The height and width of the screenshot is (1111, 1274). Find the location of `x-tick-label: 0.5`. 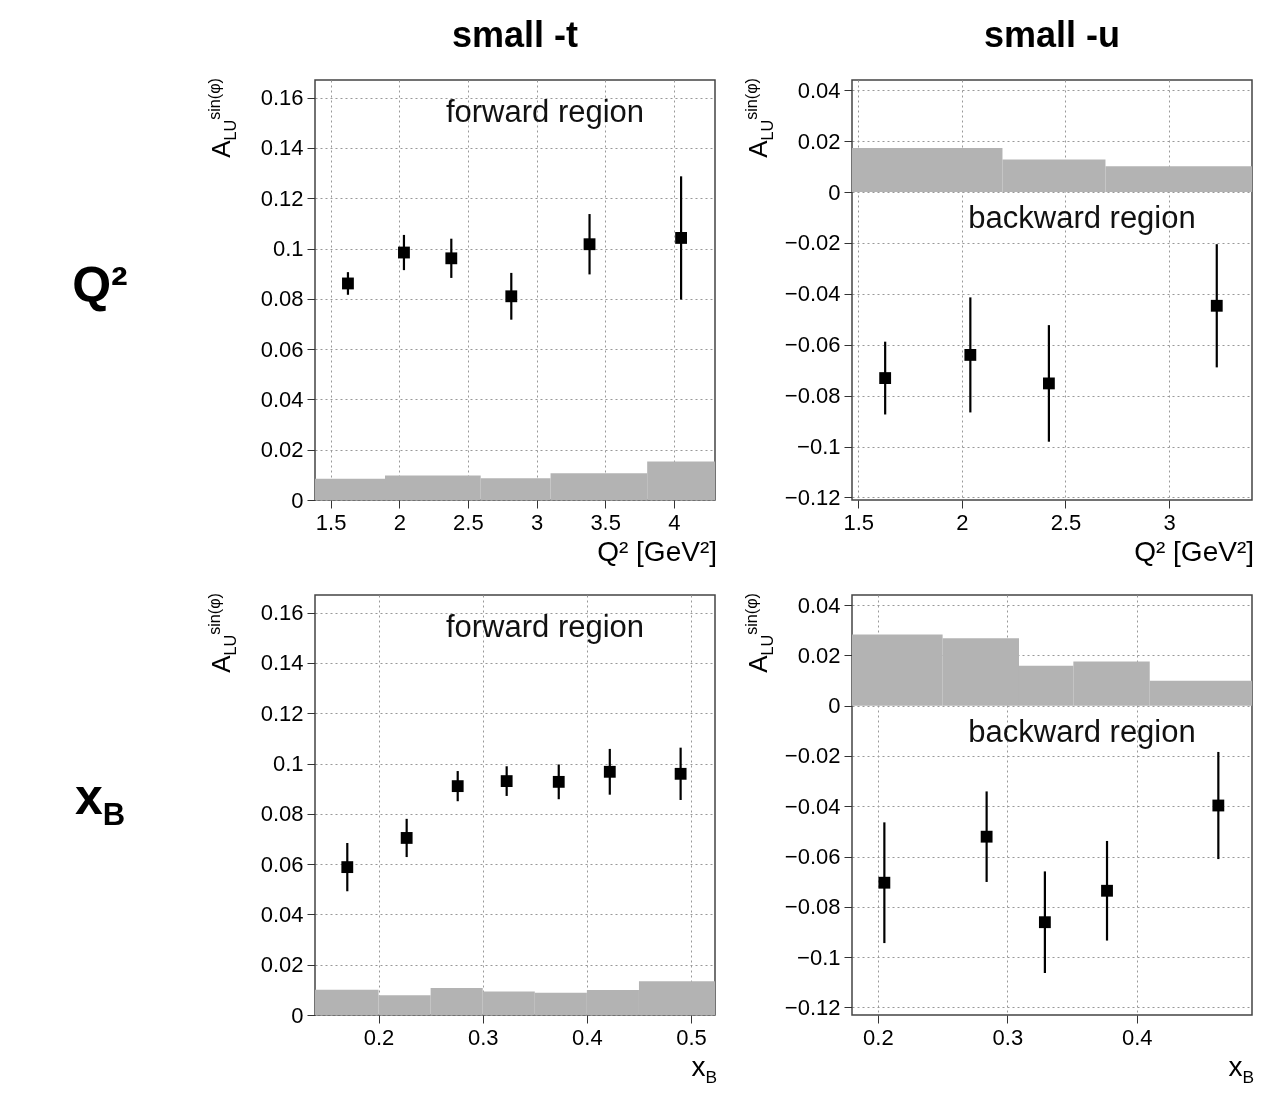

x-tick-label: 0.5 is located at coordinates (691, 1037).